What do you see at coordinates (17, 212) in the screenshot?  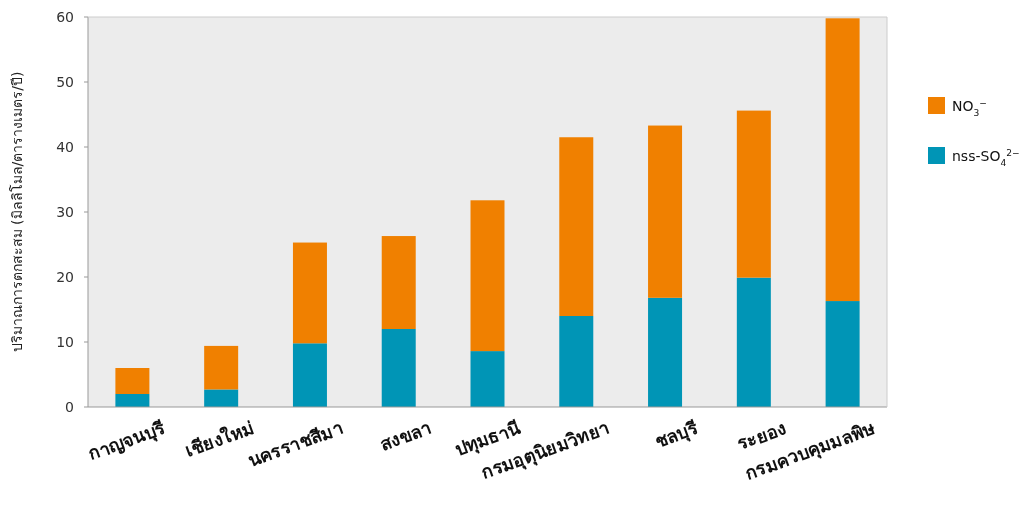 I see `y-axis-title: ปริมาณการตกสะสม (มิลลิโมล/ตารางเมตร/ปี)` at bounding box center [17, 212].